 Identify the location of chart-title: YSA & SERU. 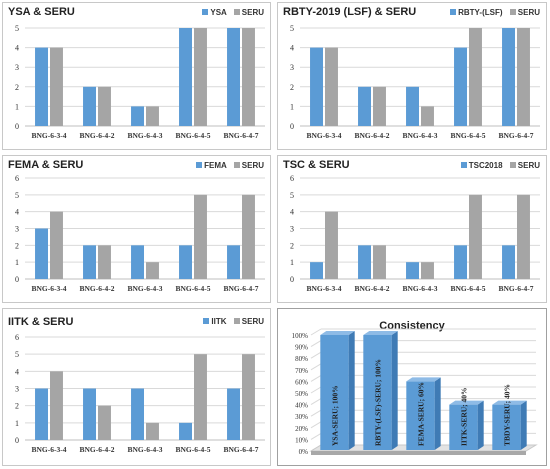
(41, 12).